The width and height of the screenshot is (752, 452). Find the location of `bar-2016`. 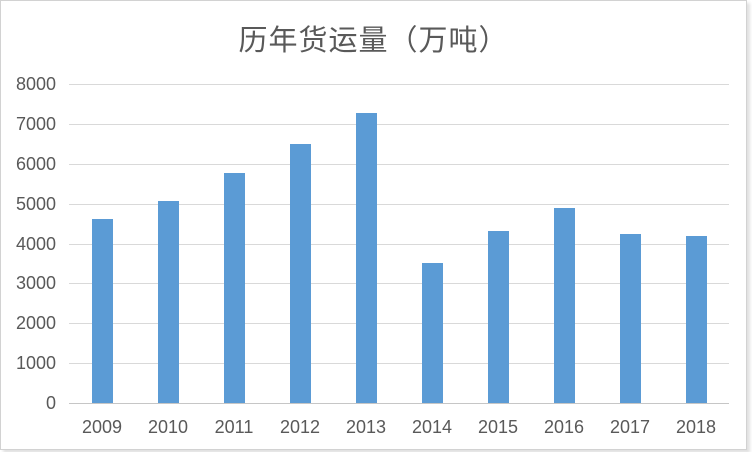

bar-2016 is located at coordinates (564, 305).